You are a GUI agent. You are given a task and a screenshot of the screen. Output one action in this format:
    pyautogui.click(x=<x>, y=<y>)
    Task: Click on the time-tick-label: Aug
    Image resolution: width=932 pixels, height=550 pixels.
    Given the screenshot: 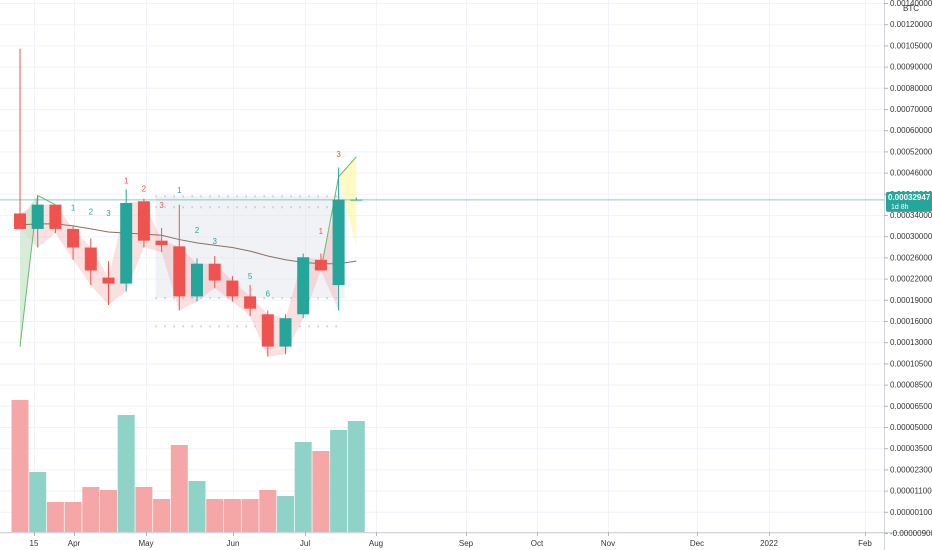 What is the action you would take?
    pyautogui.click(x=376, y=543)
    